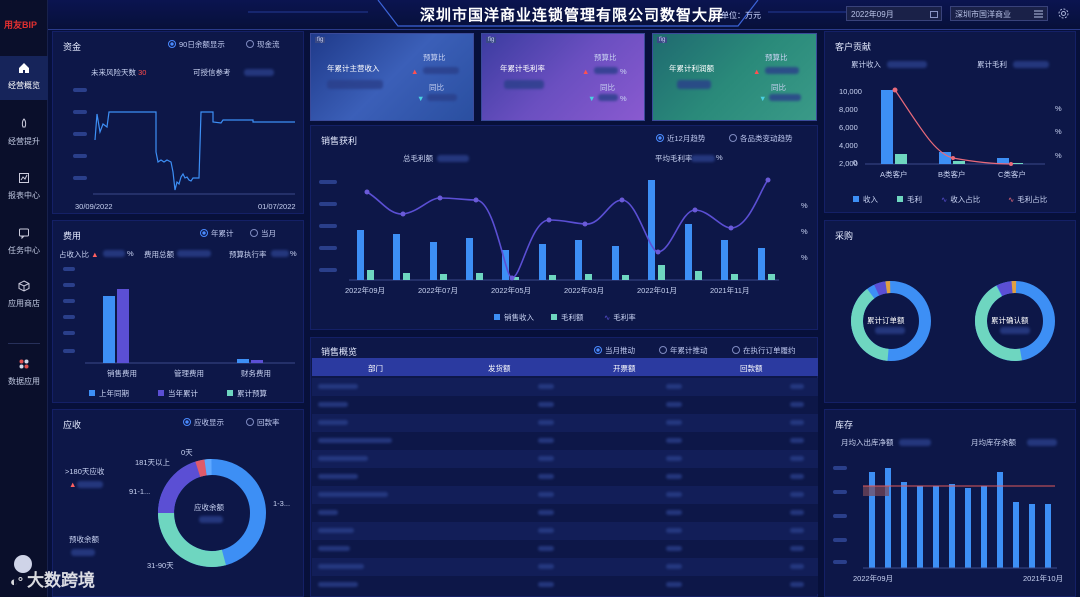  I want to click on kpi-card-profit: fig 年累计利润额 预算比 ▲ 同比 ▼, so click(734, 77).